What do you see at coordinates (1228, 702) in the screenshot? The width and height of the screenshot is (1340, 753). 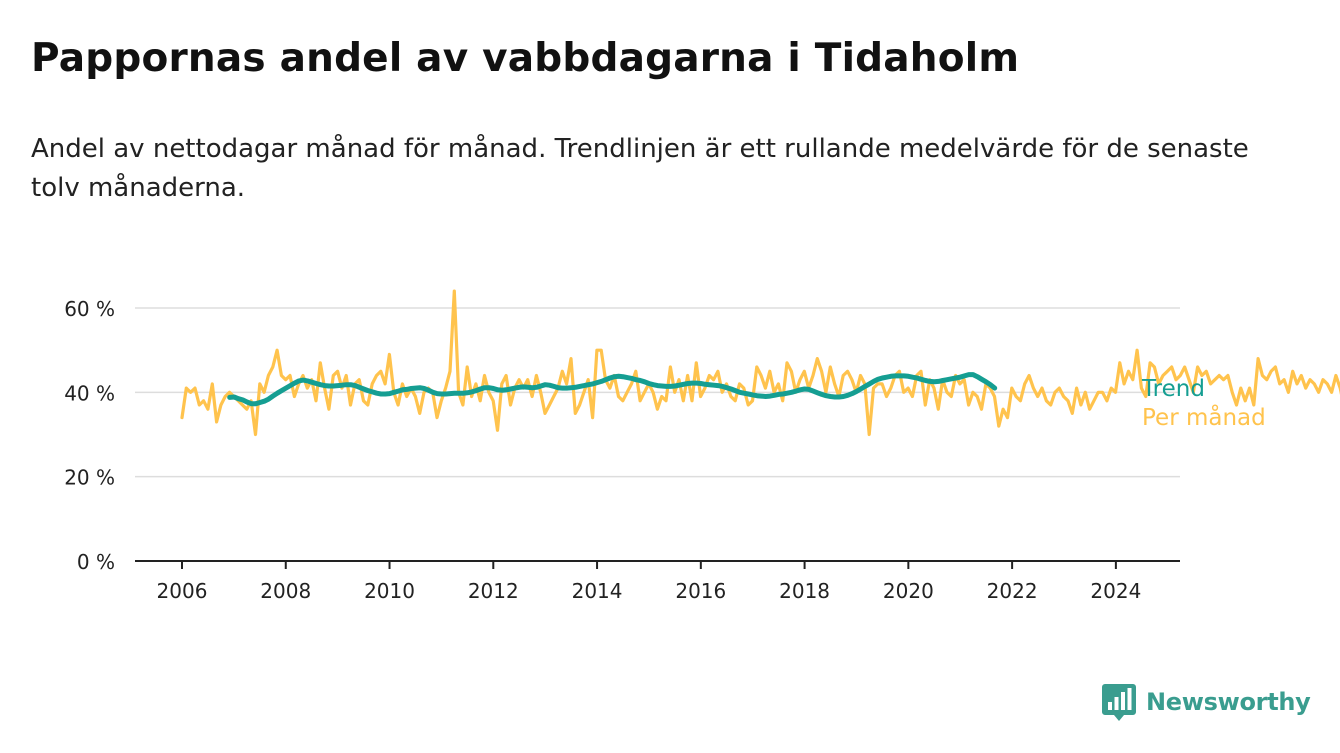 I see `brand-name: Newsworthy` at bounding box center [1228, 702].